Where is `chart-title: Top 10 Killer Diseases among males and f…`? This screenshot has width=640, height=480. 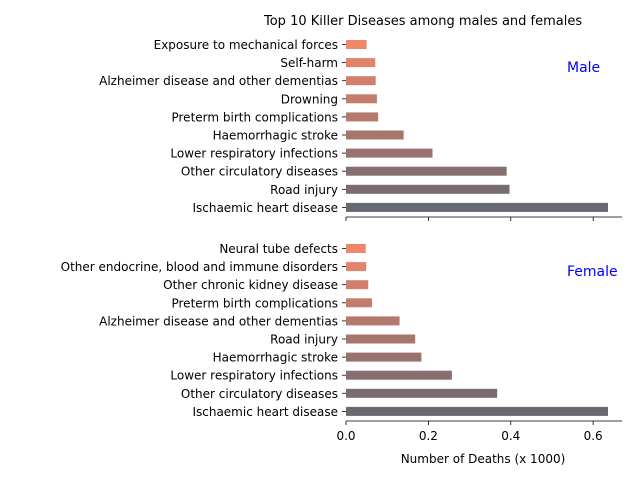 chart-title: Top 10 Killer Diseases among males and f… is located at coordinates (422, 21).